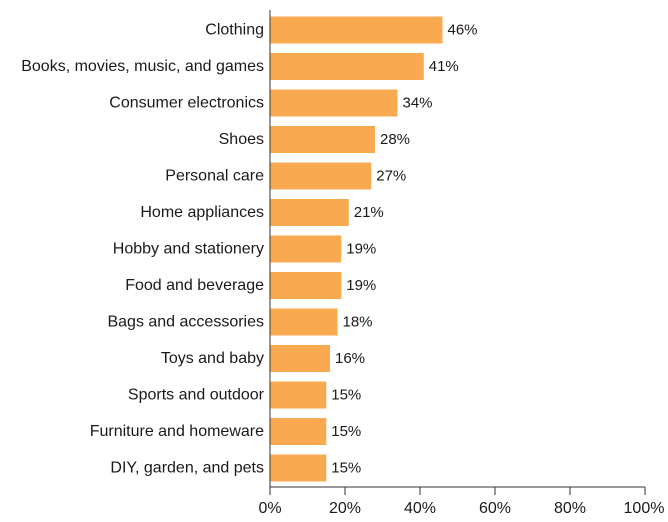  Describe the element at coordinates (369, 212) in the screenshot. I see `value-label: 21%` at that location.